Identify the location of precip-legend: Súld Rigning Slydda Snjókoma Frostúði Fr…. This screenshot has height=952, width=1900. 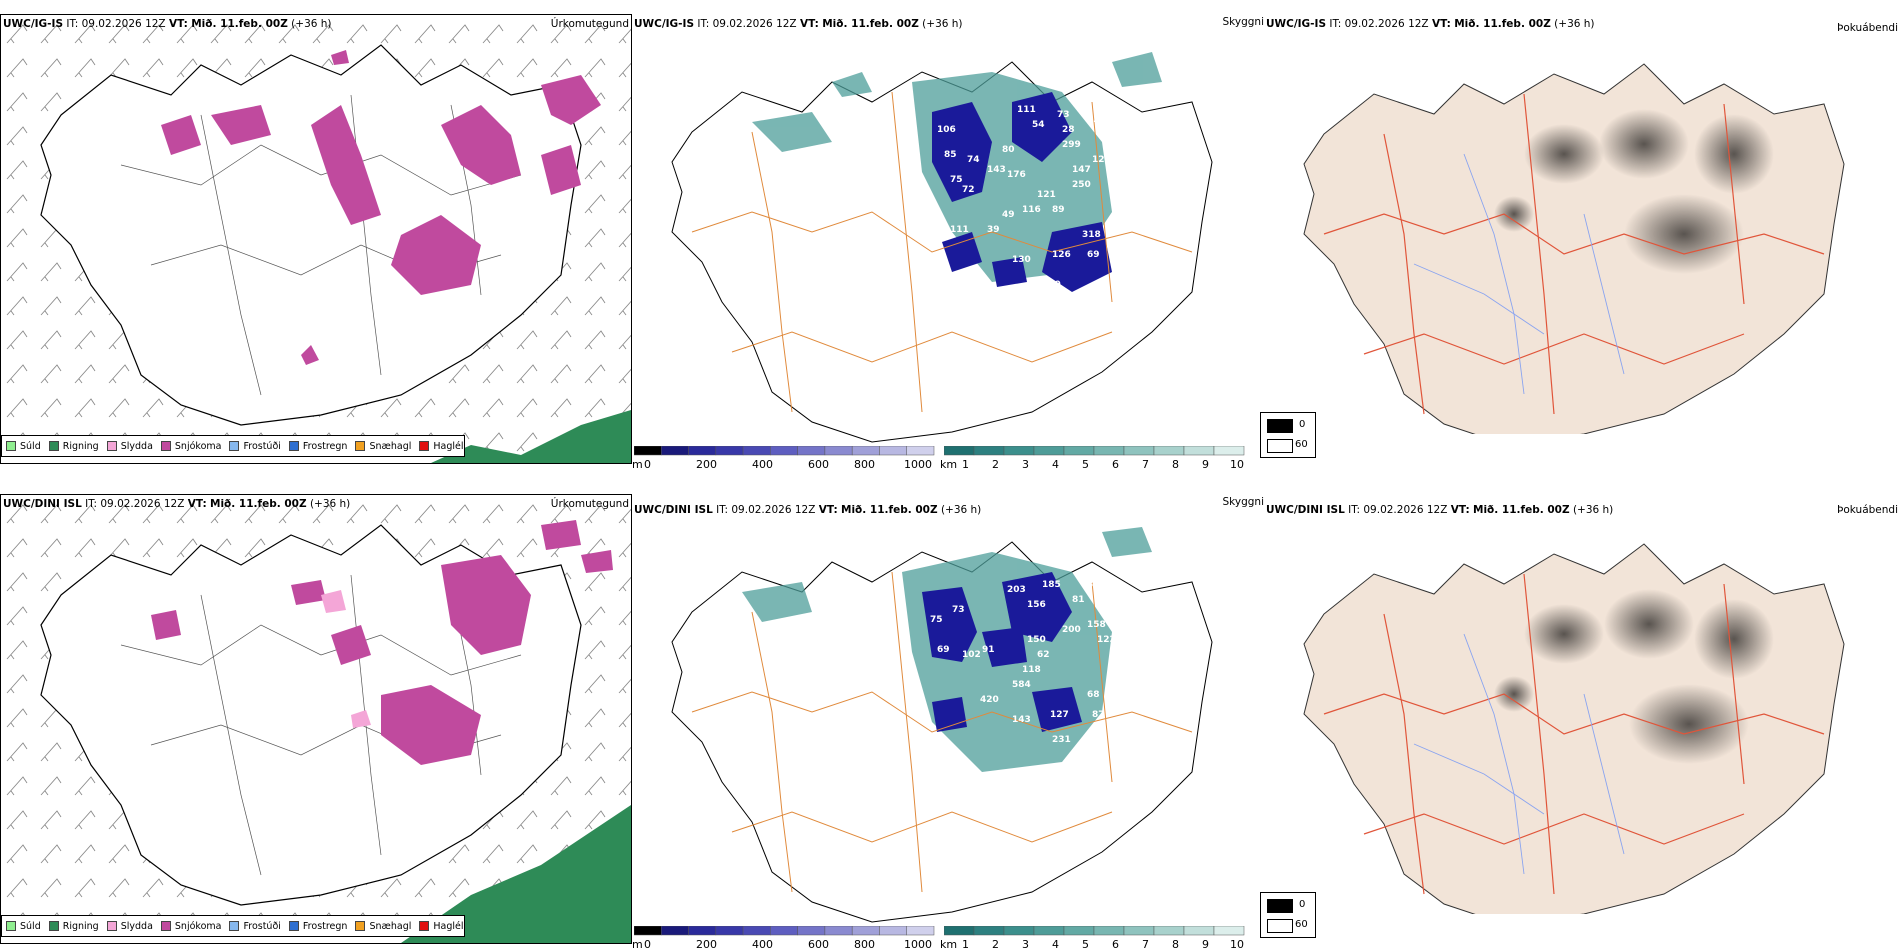
(233, 446).